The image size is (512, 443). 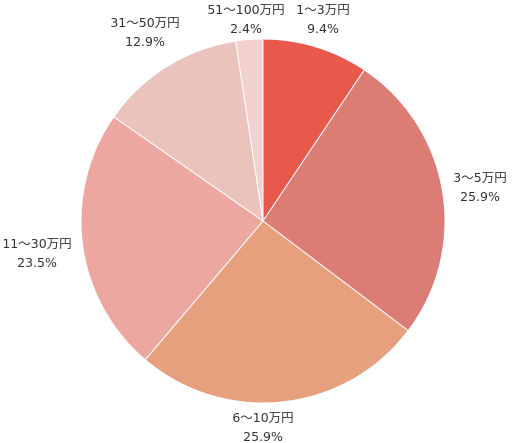 I want to click on slice-label: 11〜30万円, so click(x=36, y=243).